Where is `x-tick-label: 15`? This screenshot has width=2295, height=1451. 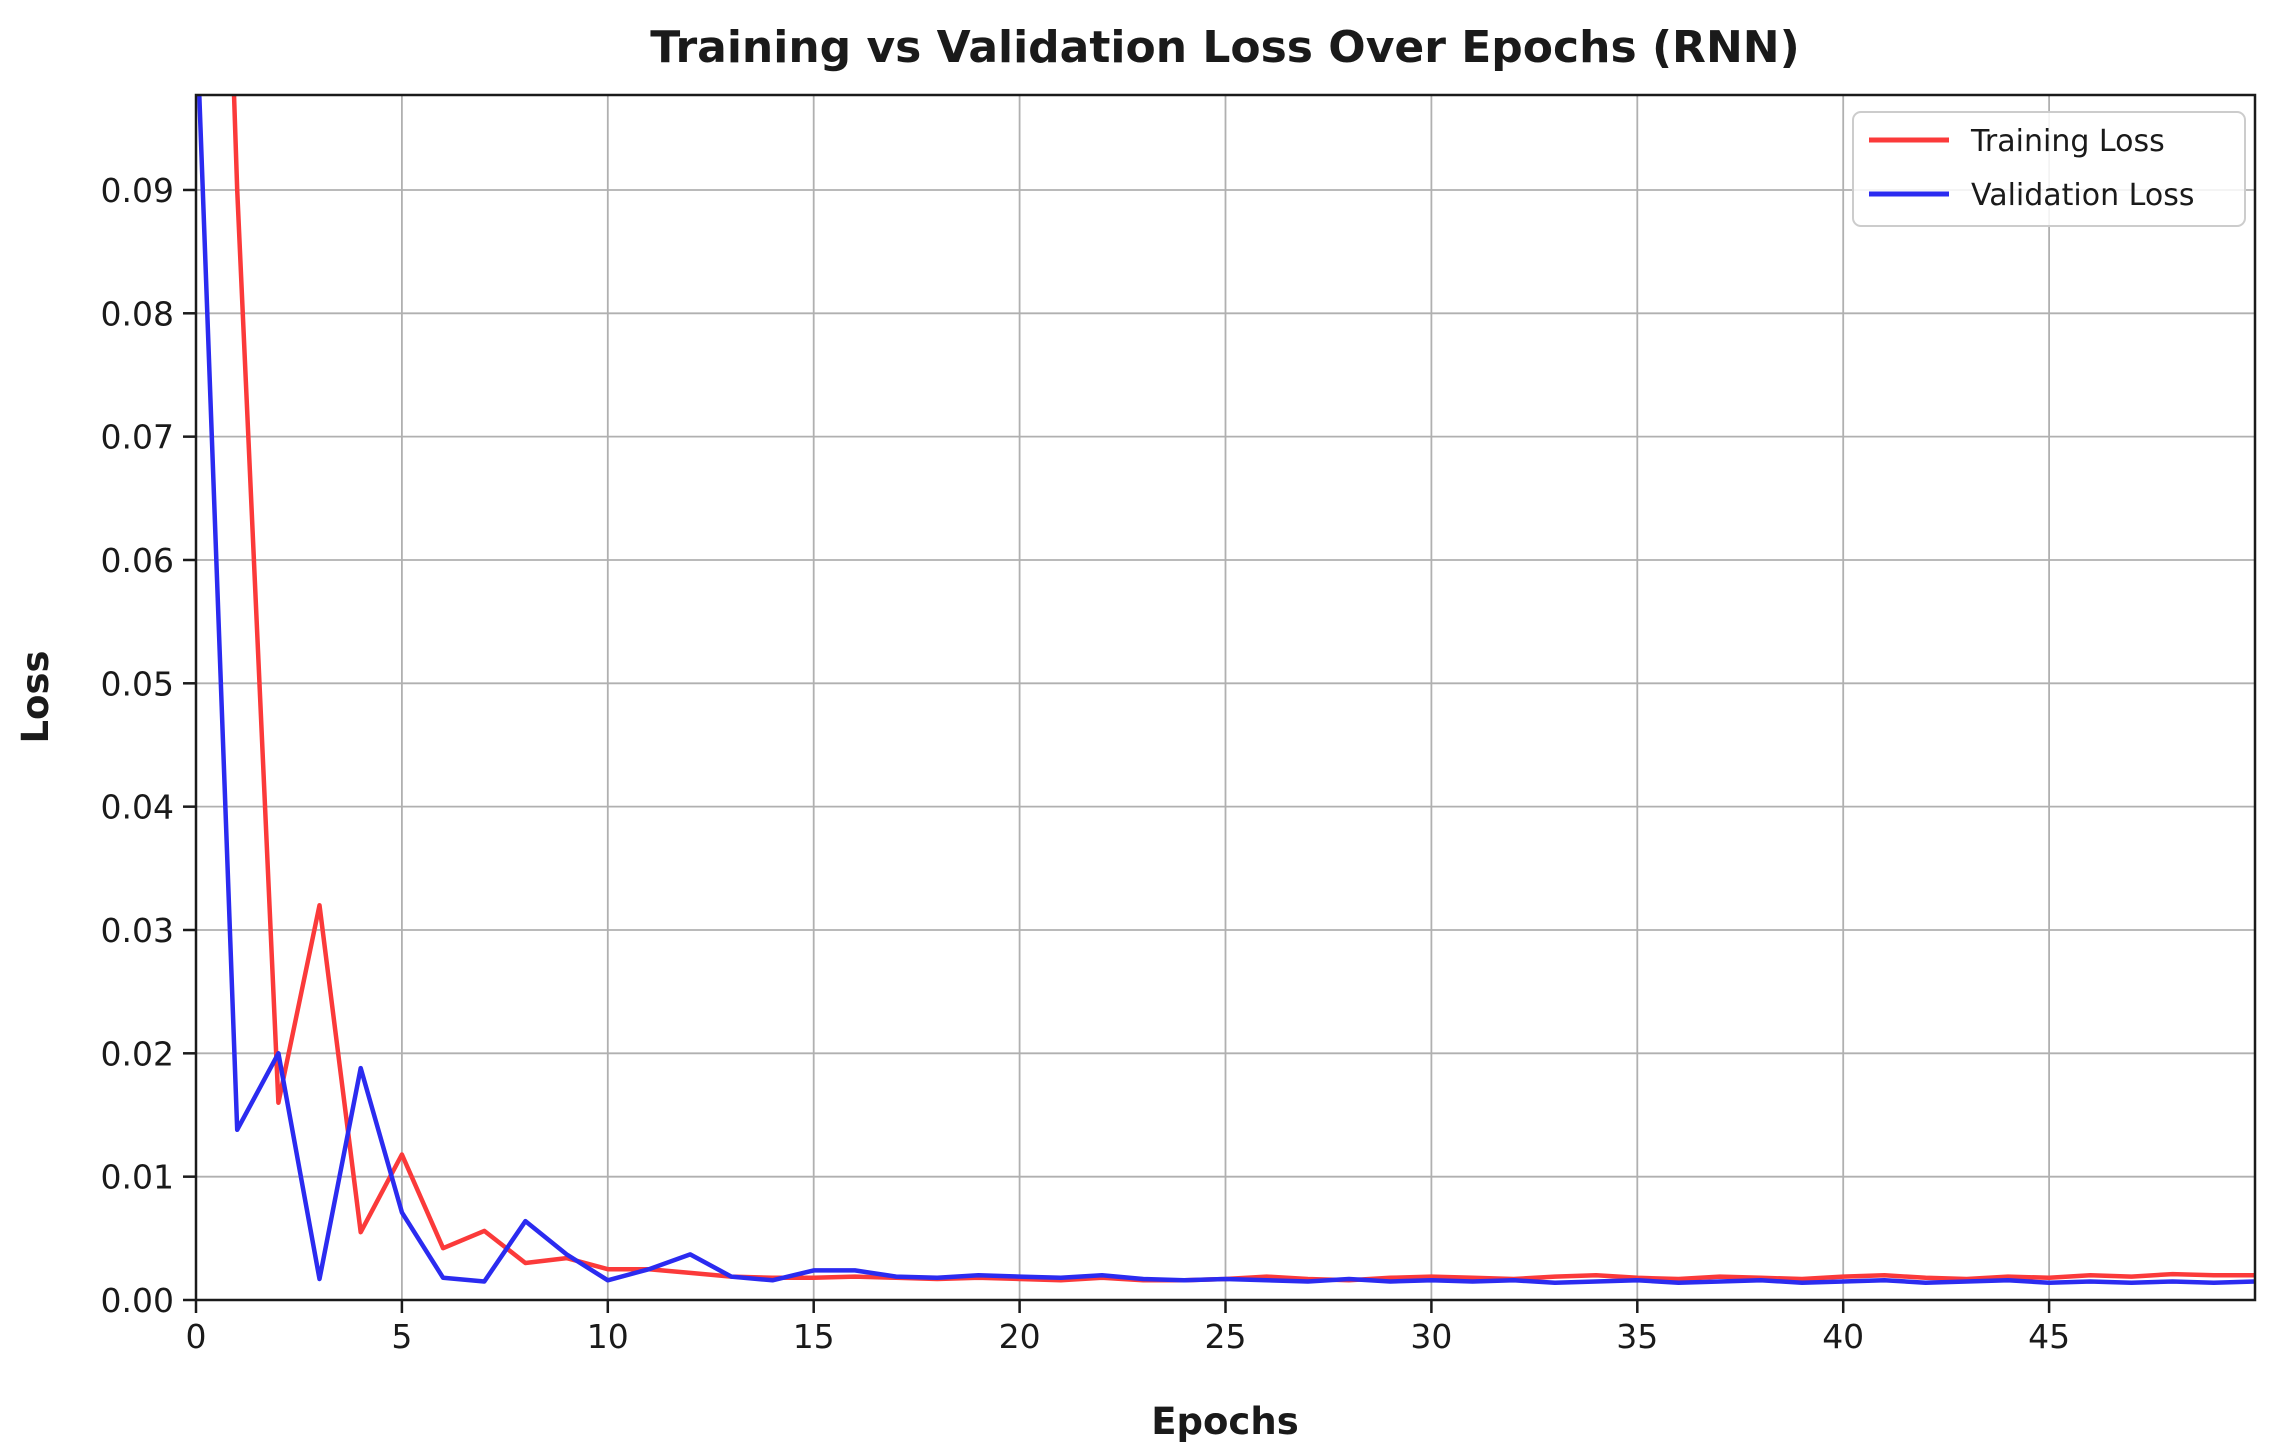 x-tick-label: 15 is located at coordinates (814, 1336).